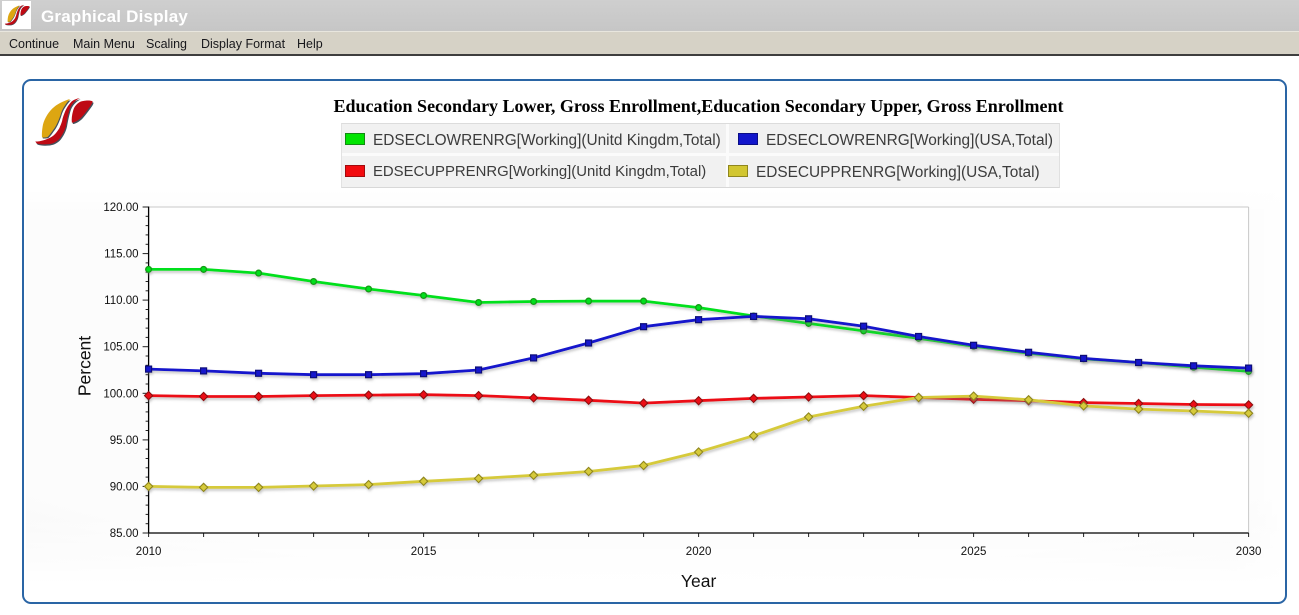 The height and width of the screenshot is (615, 1299). What do you see at coordinates (120, 208) in the screenshot?
I see `svg-text: 120.00` at bounding box center [120, 208].